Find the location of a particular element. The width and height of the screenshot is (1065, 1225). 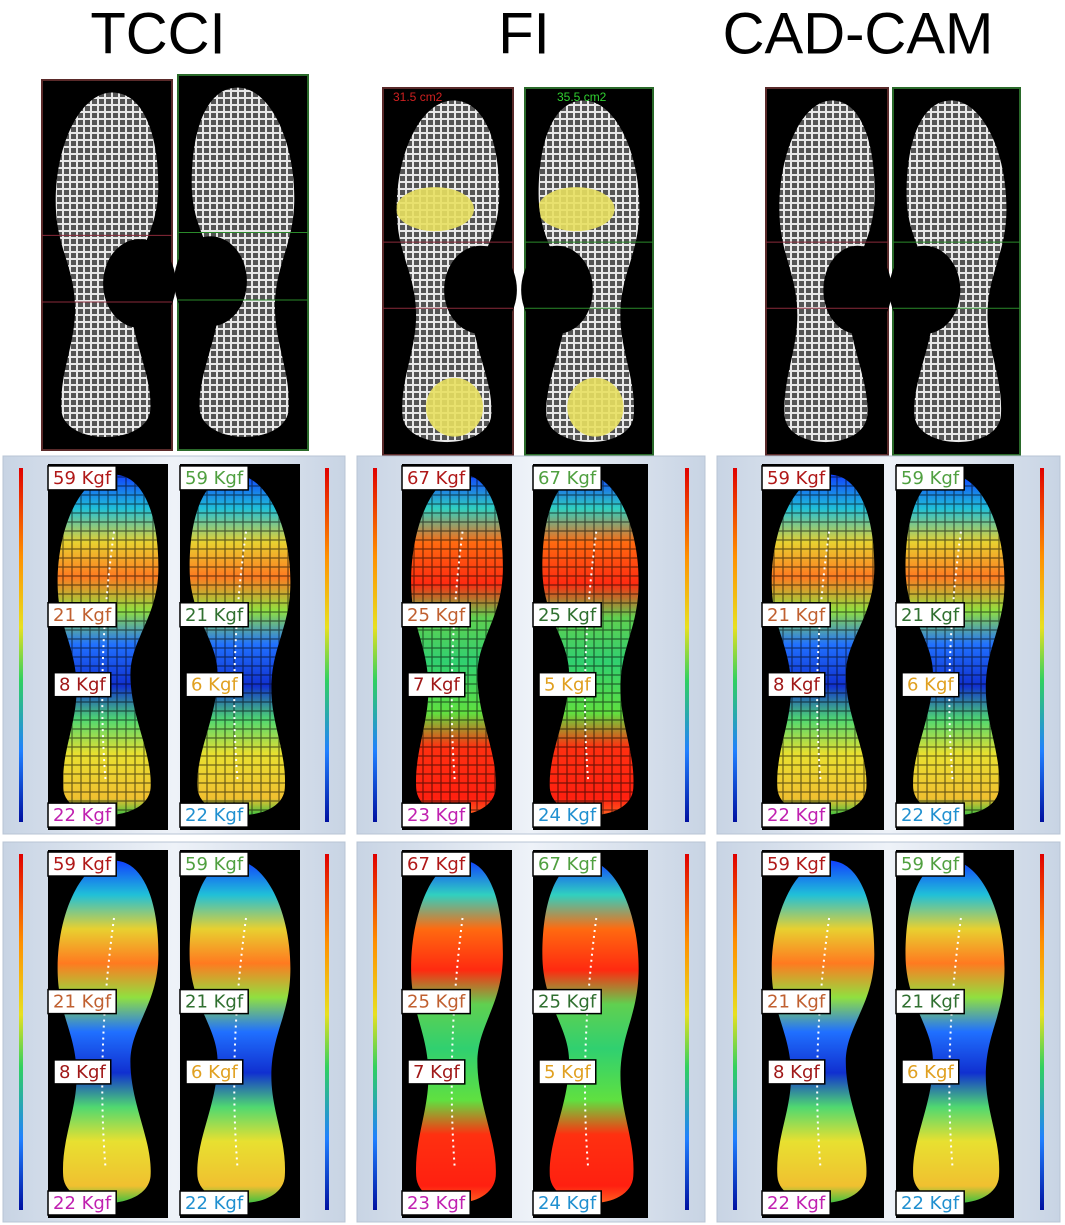

force-label: 5 Kgf is located at coordinates (567, 1072).